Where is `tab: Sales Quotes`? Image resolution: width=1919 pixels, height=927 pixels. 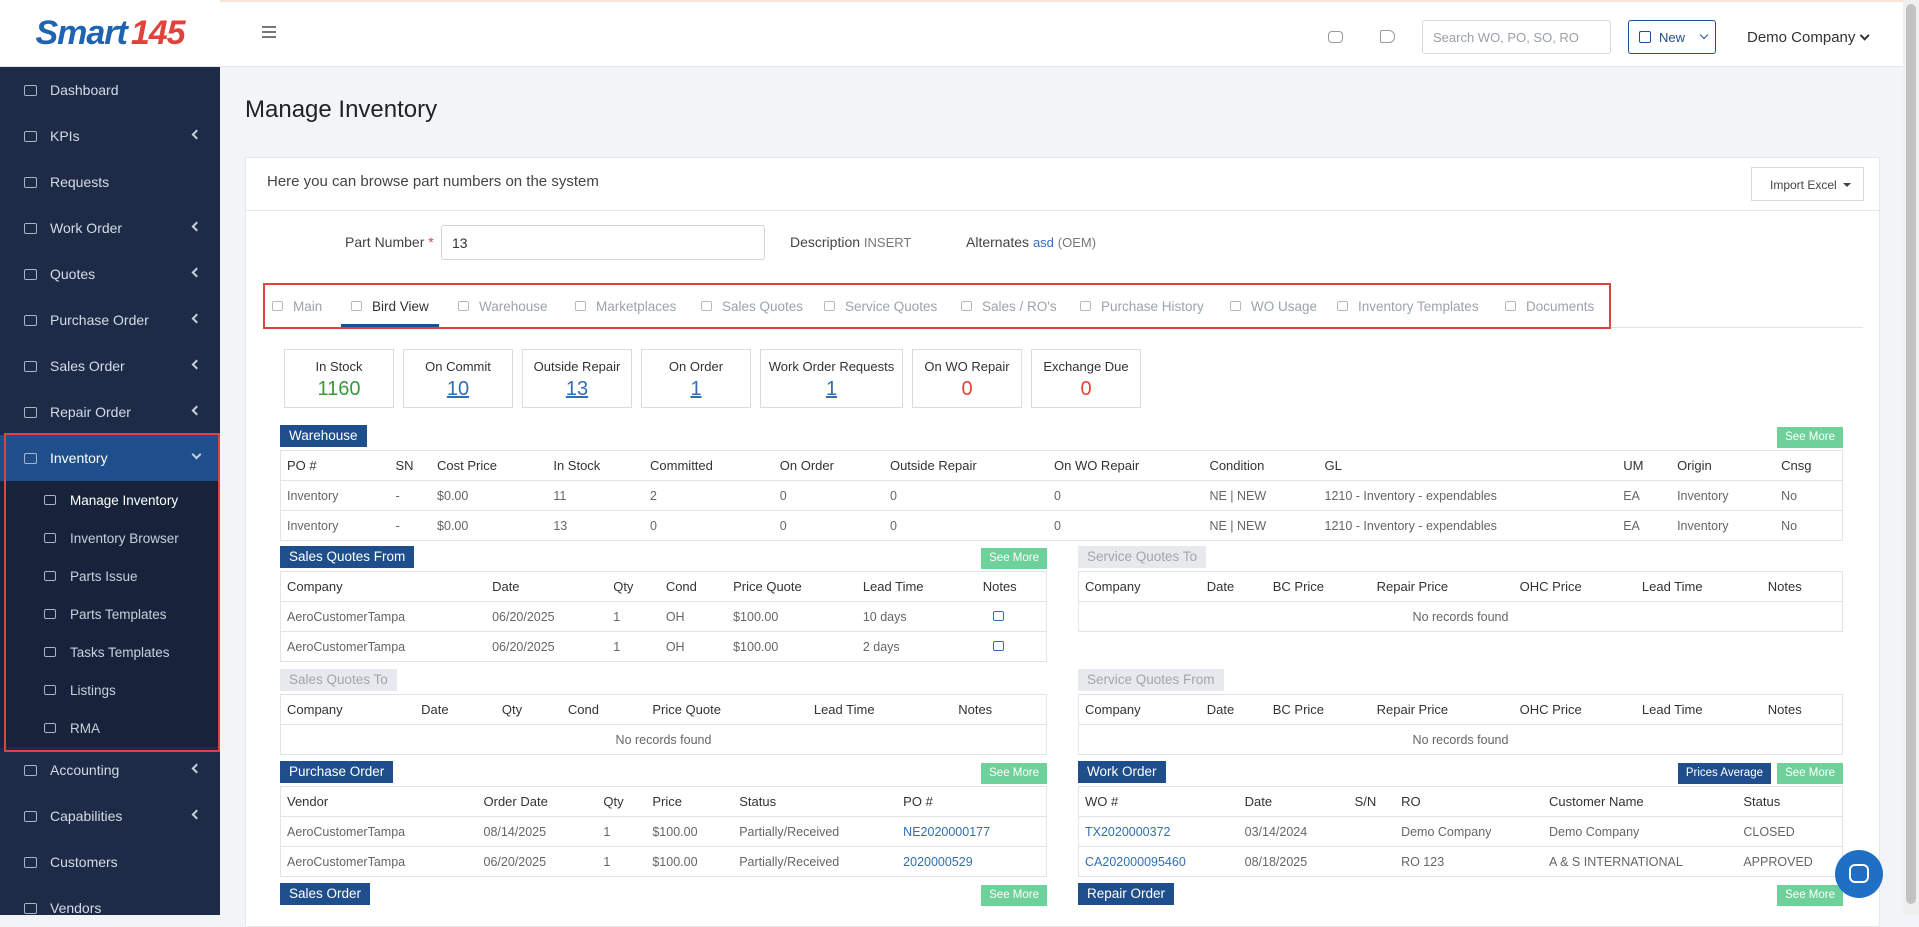
tab: Sales Quotes is located at coordinates (752, 306).